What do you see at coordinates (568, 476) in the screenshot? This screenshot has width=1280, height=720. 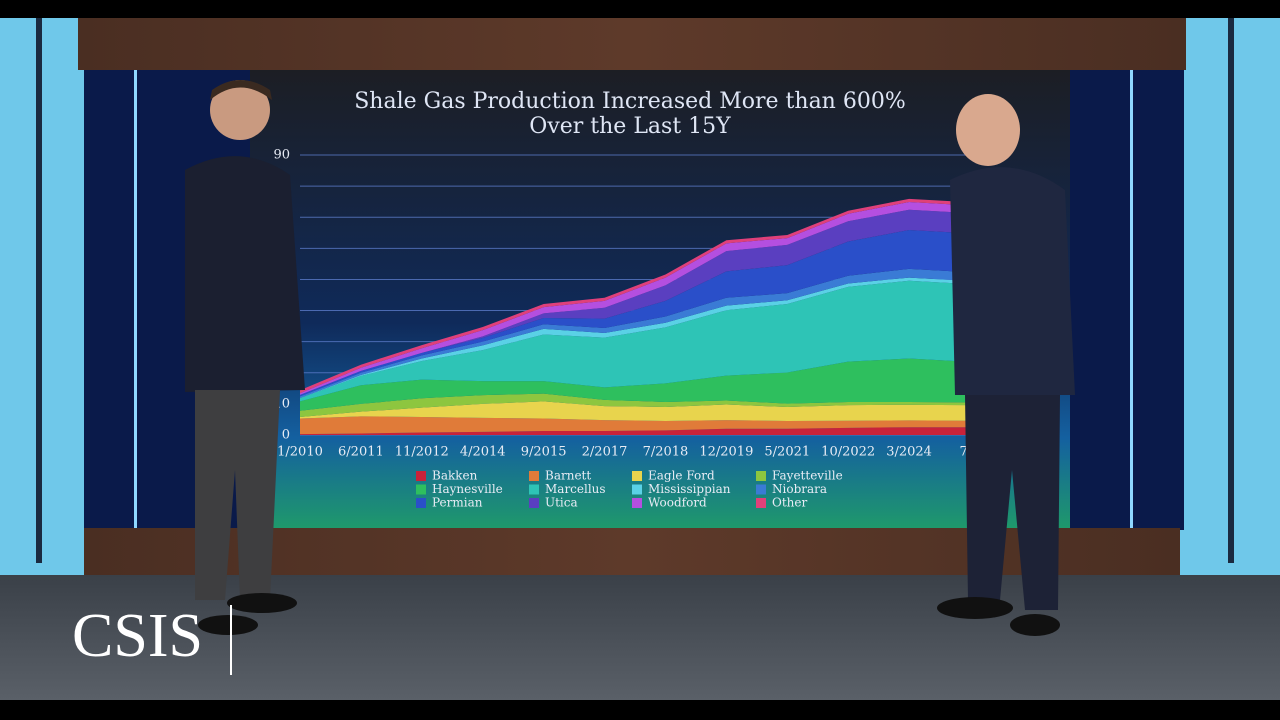 I see `legend-label: Barnett` at bounding box center [568, 476].